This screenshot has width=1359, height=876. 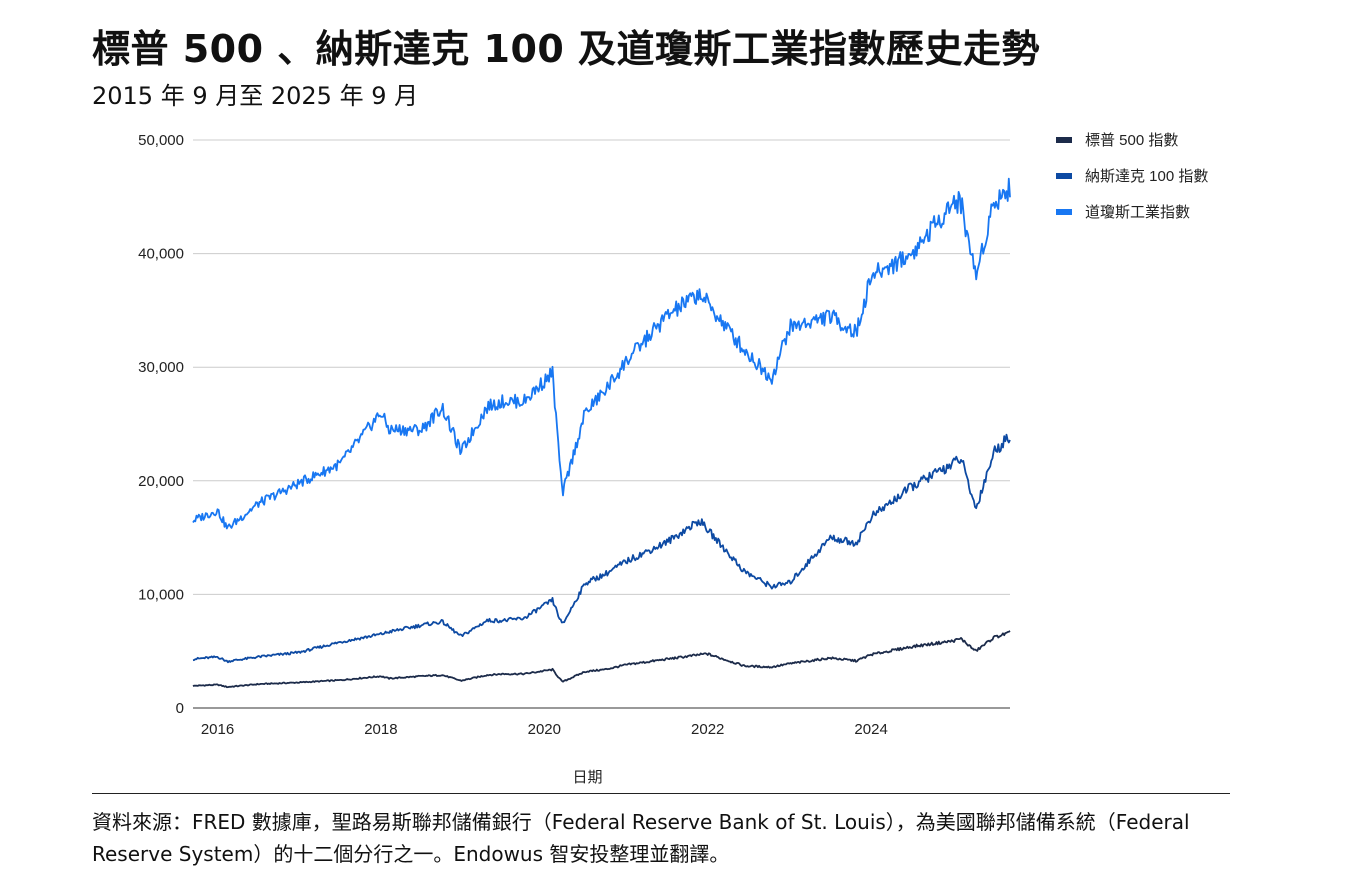 I want to click on x-tick-label: 2024, so click(x=870, y=729).